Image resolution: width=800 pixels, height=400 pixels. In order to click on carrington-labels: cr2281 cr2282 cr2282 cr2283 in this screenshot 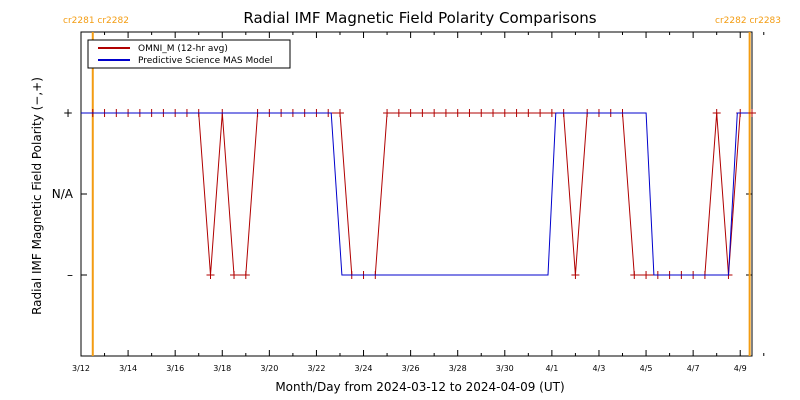, I will do `click(422, 21)`.